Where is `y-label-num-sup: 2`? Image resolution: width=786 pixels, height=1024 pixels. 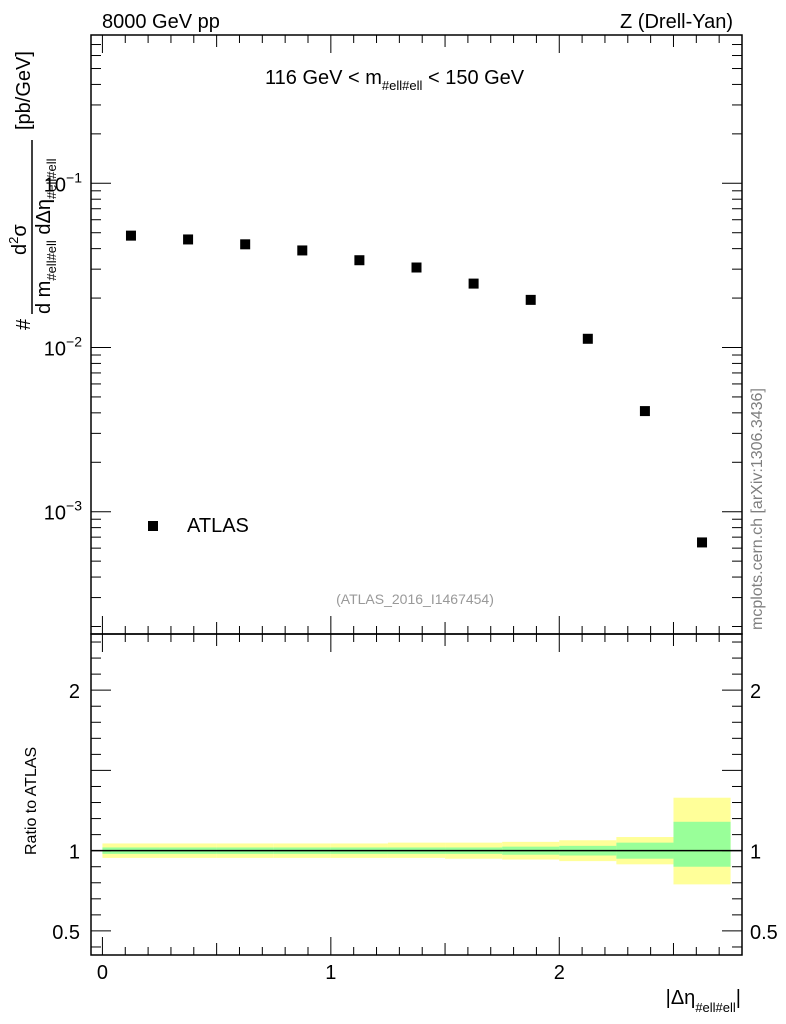
y-label-num-sup: 2 is located at coordinates (13, 240).